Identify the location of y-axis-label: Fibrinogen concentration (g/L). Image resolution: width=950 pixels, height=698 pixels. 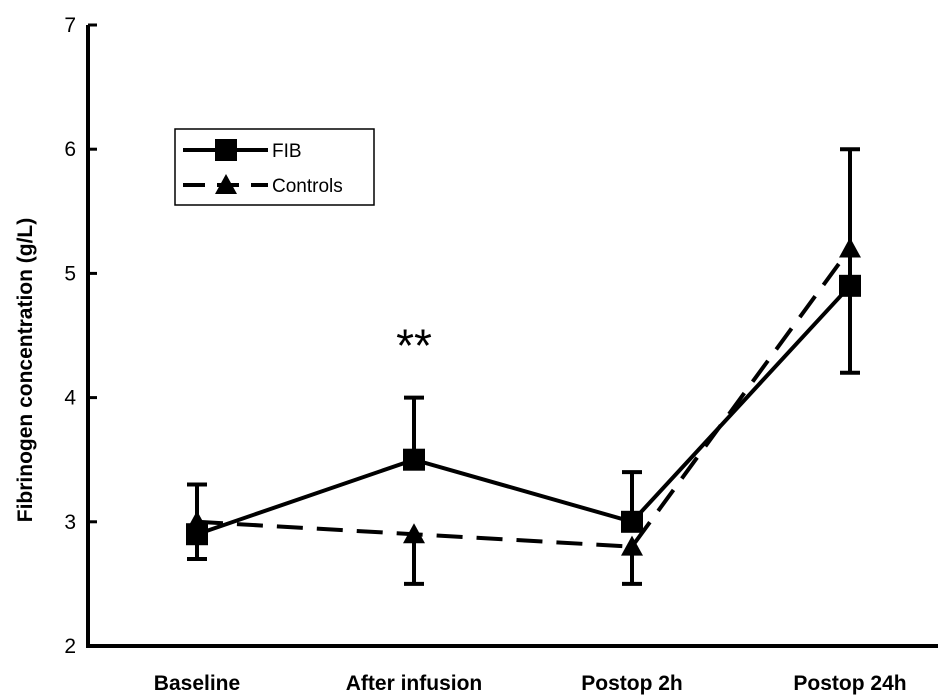
(25, 370).